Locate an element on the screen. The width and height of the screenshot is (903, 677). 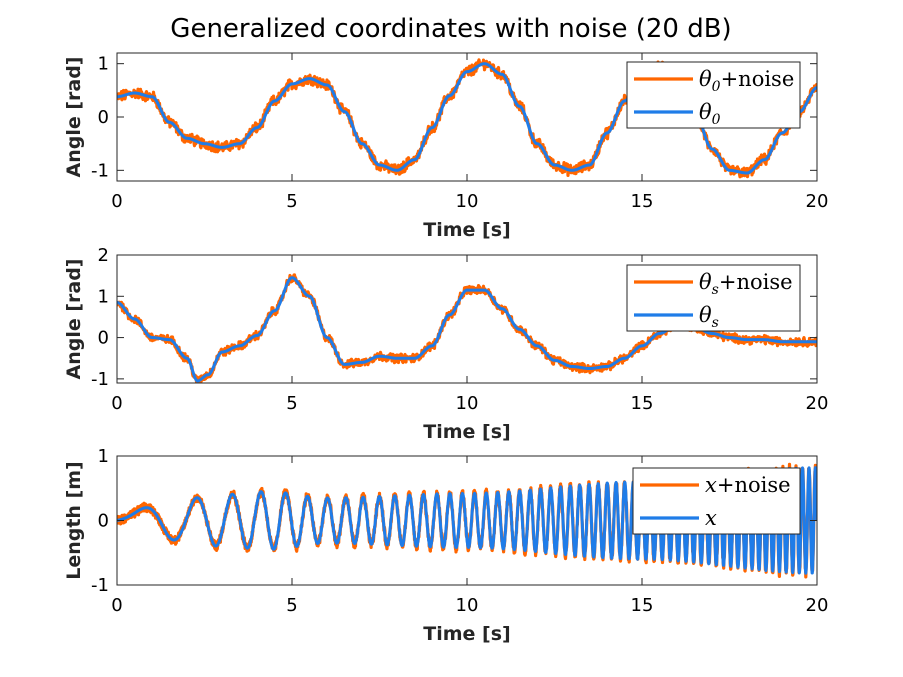
legend-entry-label: θ0+noise is located at coordinates (746, 81).